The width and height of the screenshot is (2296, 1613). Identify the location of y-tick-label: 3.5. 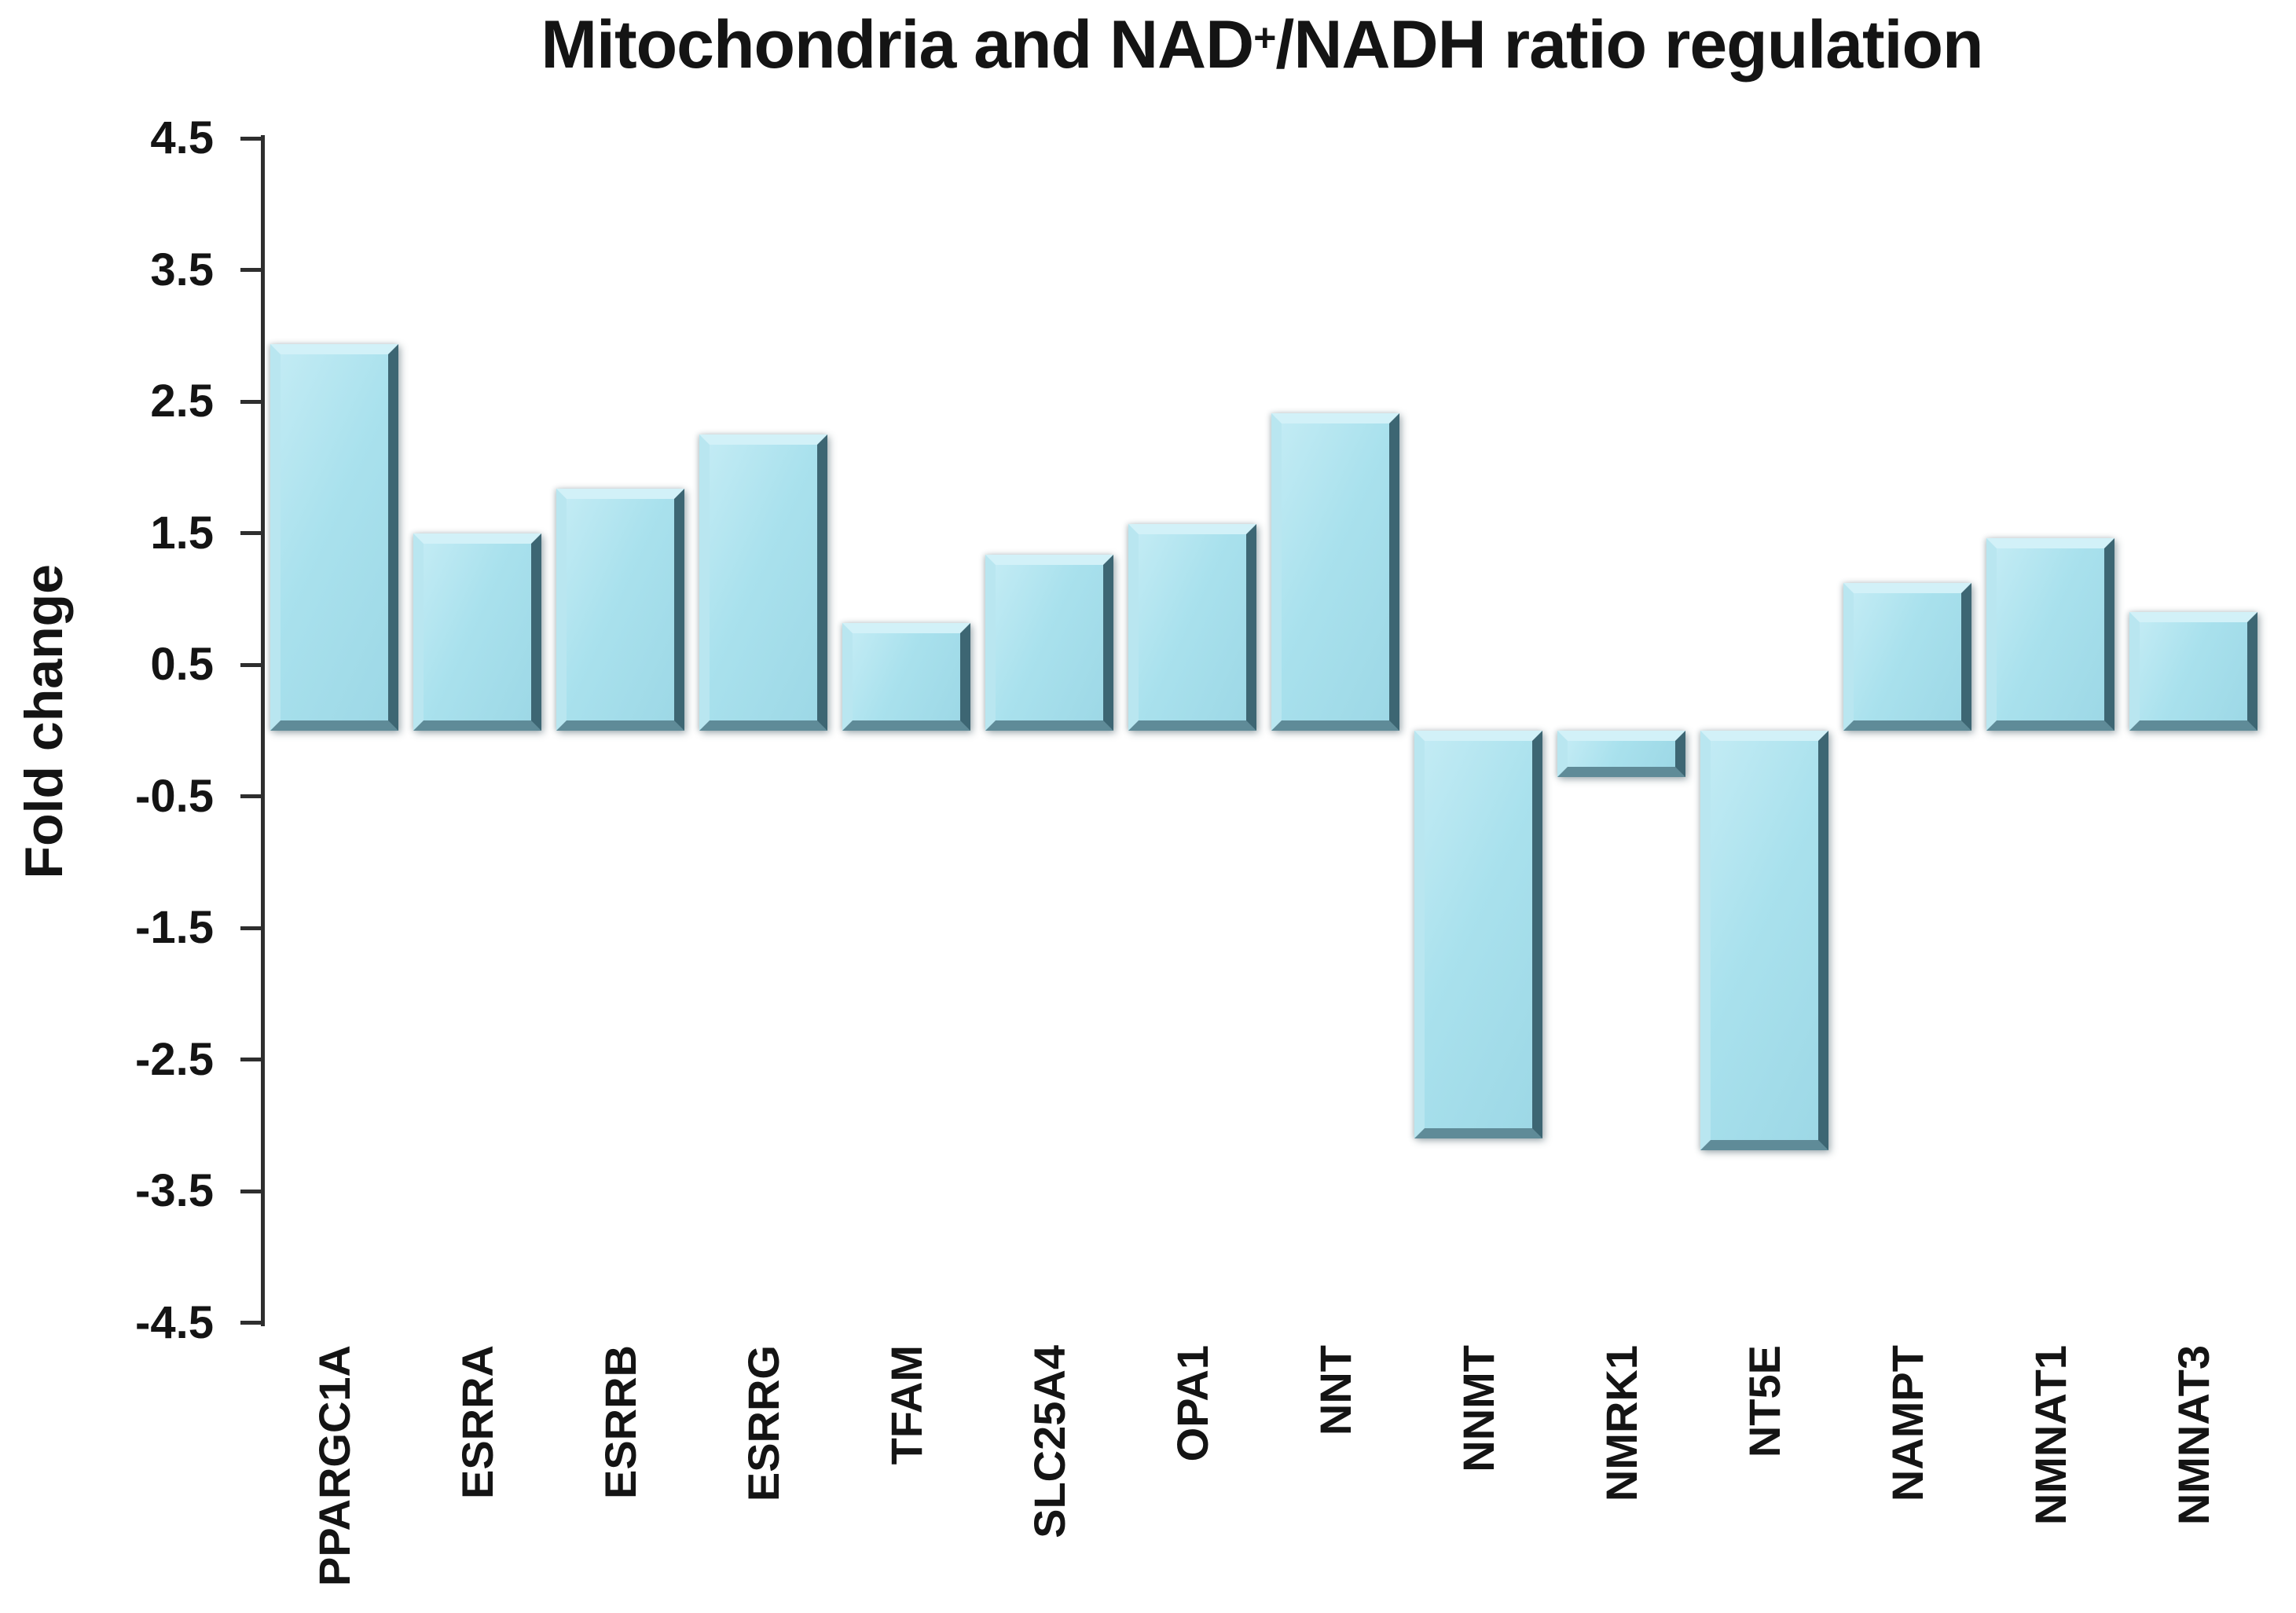
(182, 269).